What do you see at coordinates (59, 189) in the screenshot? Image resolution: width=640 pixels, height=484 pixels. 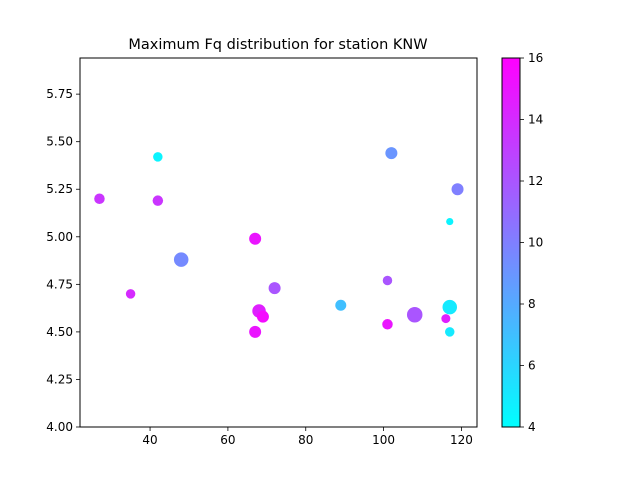 I see `y-tick-label: 5.25` at bounding box center [59, 189].